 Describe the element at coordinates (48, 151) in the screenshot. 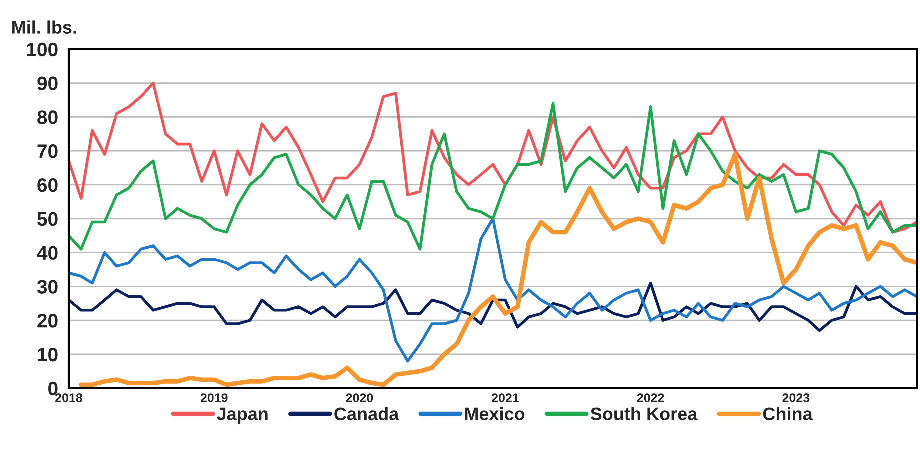

I see `y-tick-label: 70` at that location.